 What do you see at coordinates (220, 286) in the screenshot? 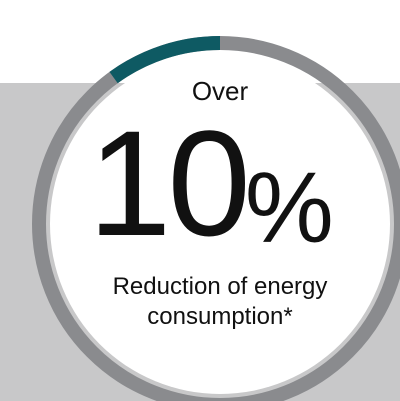
I see `stat-caption-line-1: Reduction of energy` at bounding box center [220, 286].